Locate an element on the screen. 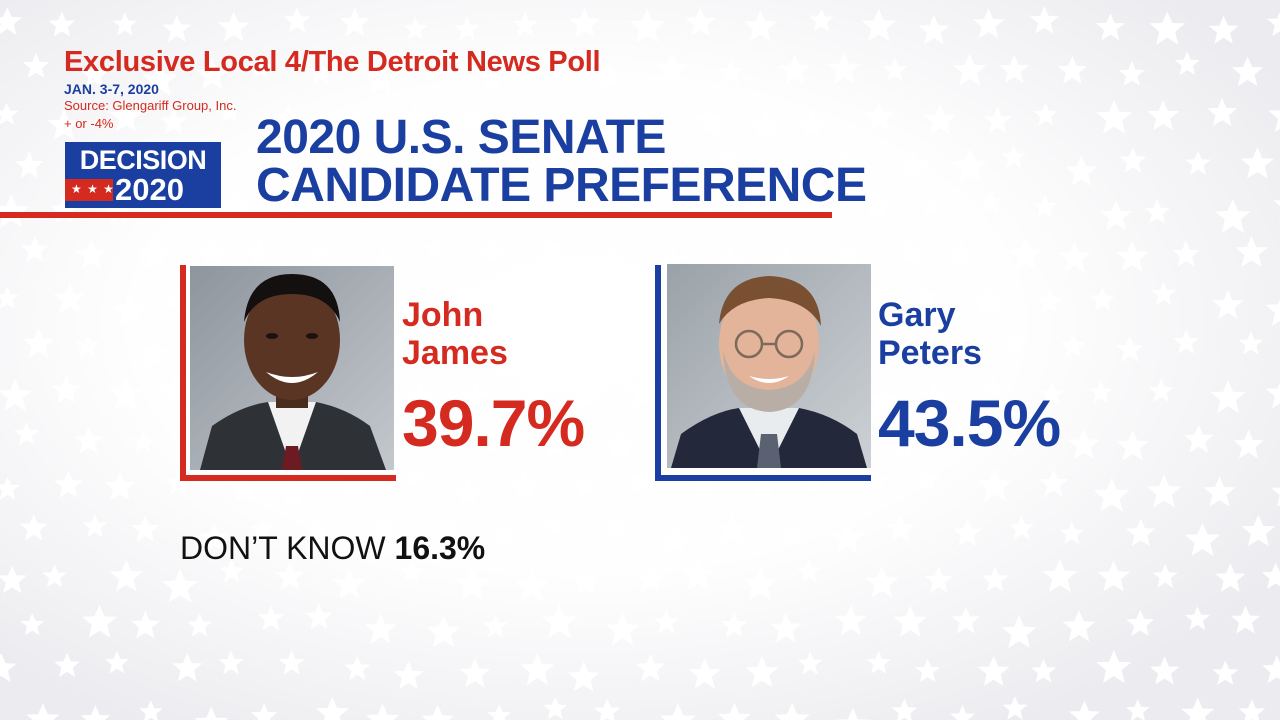 This screenshot has height=720, width=1280. candidate-2-percent: 43.5% is located at coordinates (969, 423).